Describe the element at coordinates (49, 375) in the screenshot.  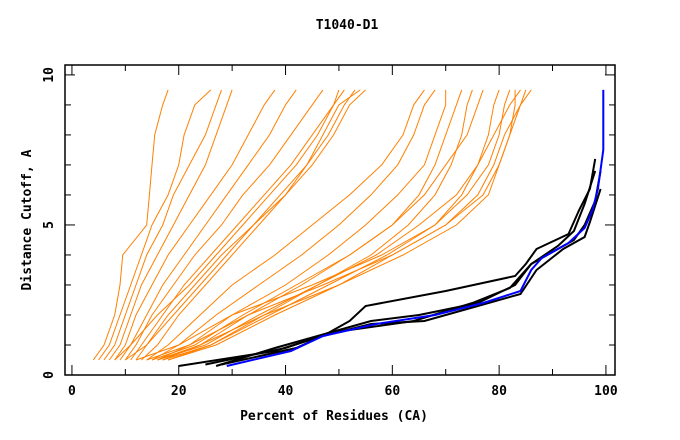
I see `y-tick-label: 0` at that location.